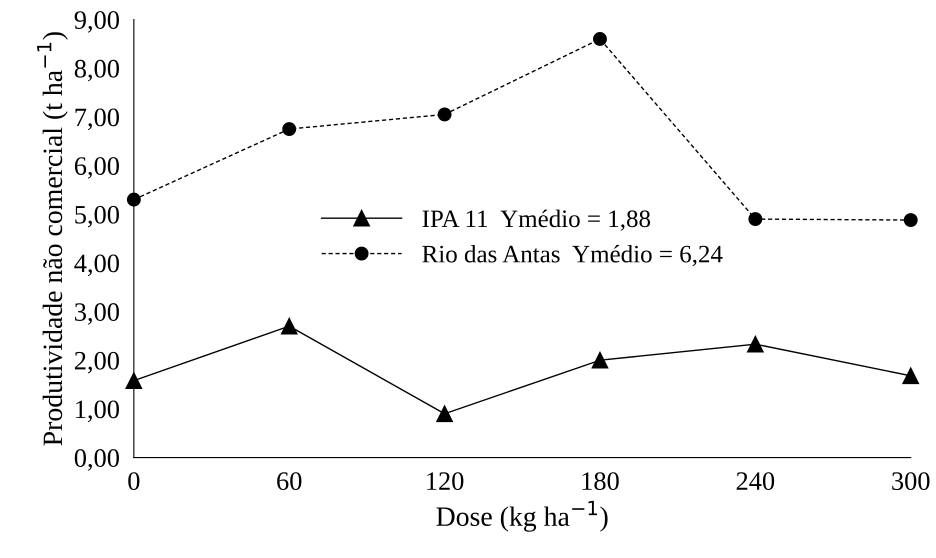 Image resolution: width=936 pixels, height=558 pixels. Describe the element at coordinates (445, 481) in the screenshot. I see `x-tick-label: 120` at that location.